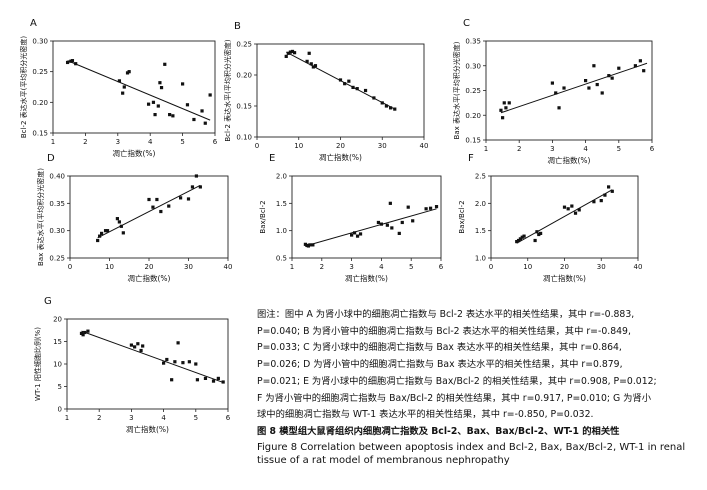 The height and width of the screenshot is (490, 707). Describe the element at coordinates (57, 320) in the screenshot. I see `y-tick-label: 20` at that location.